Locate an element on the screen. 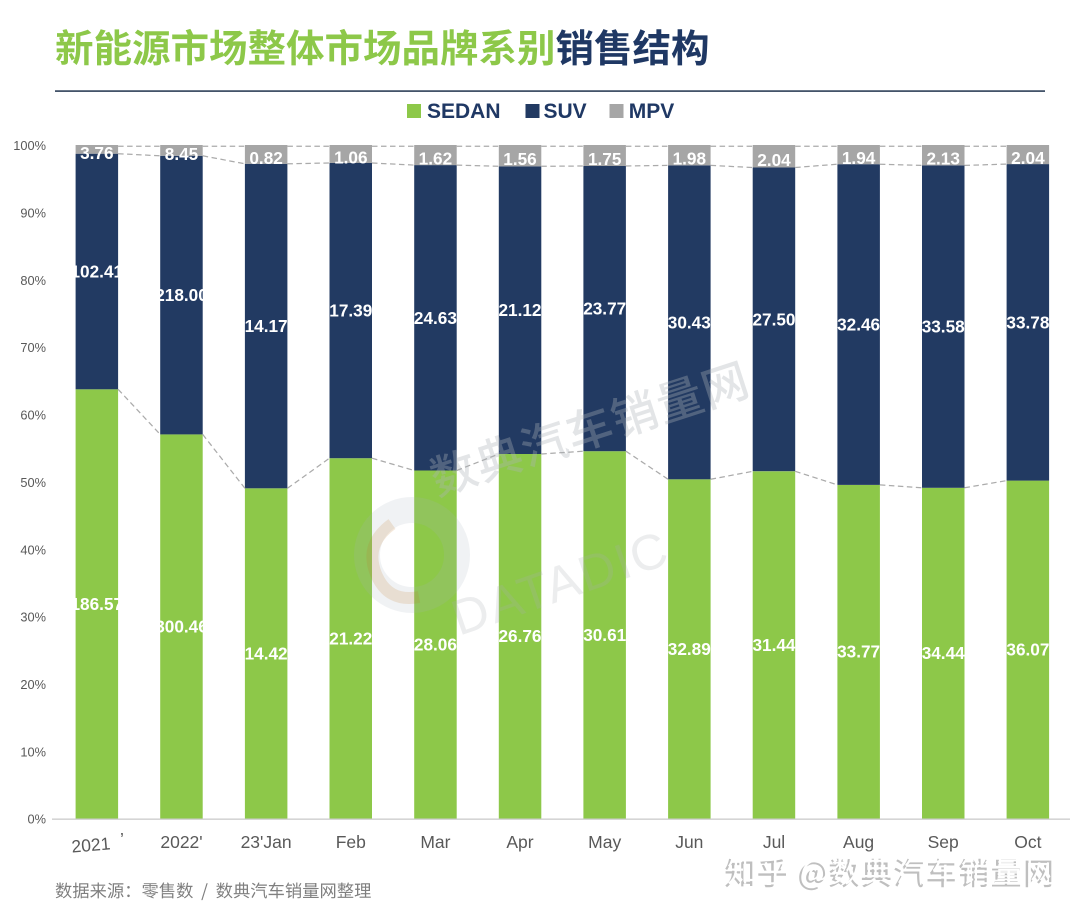 The width and height of the screenshot is (1080, 920). svg-text: 33.58 is located at coordinates (943, 327).